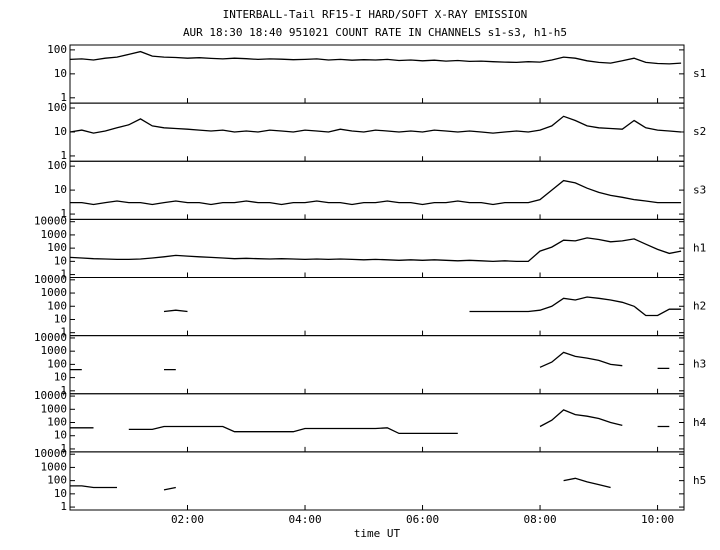 The height and width of the screenshot is (550, 720). What do you see at coordinates (187, 519) in the screenshot?
I see `x-tick-label: 02:00` at bounding box center [187, 519].